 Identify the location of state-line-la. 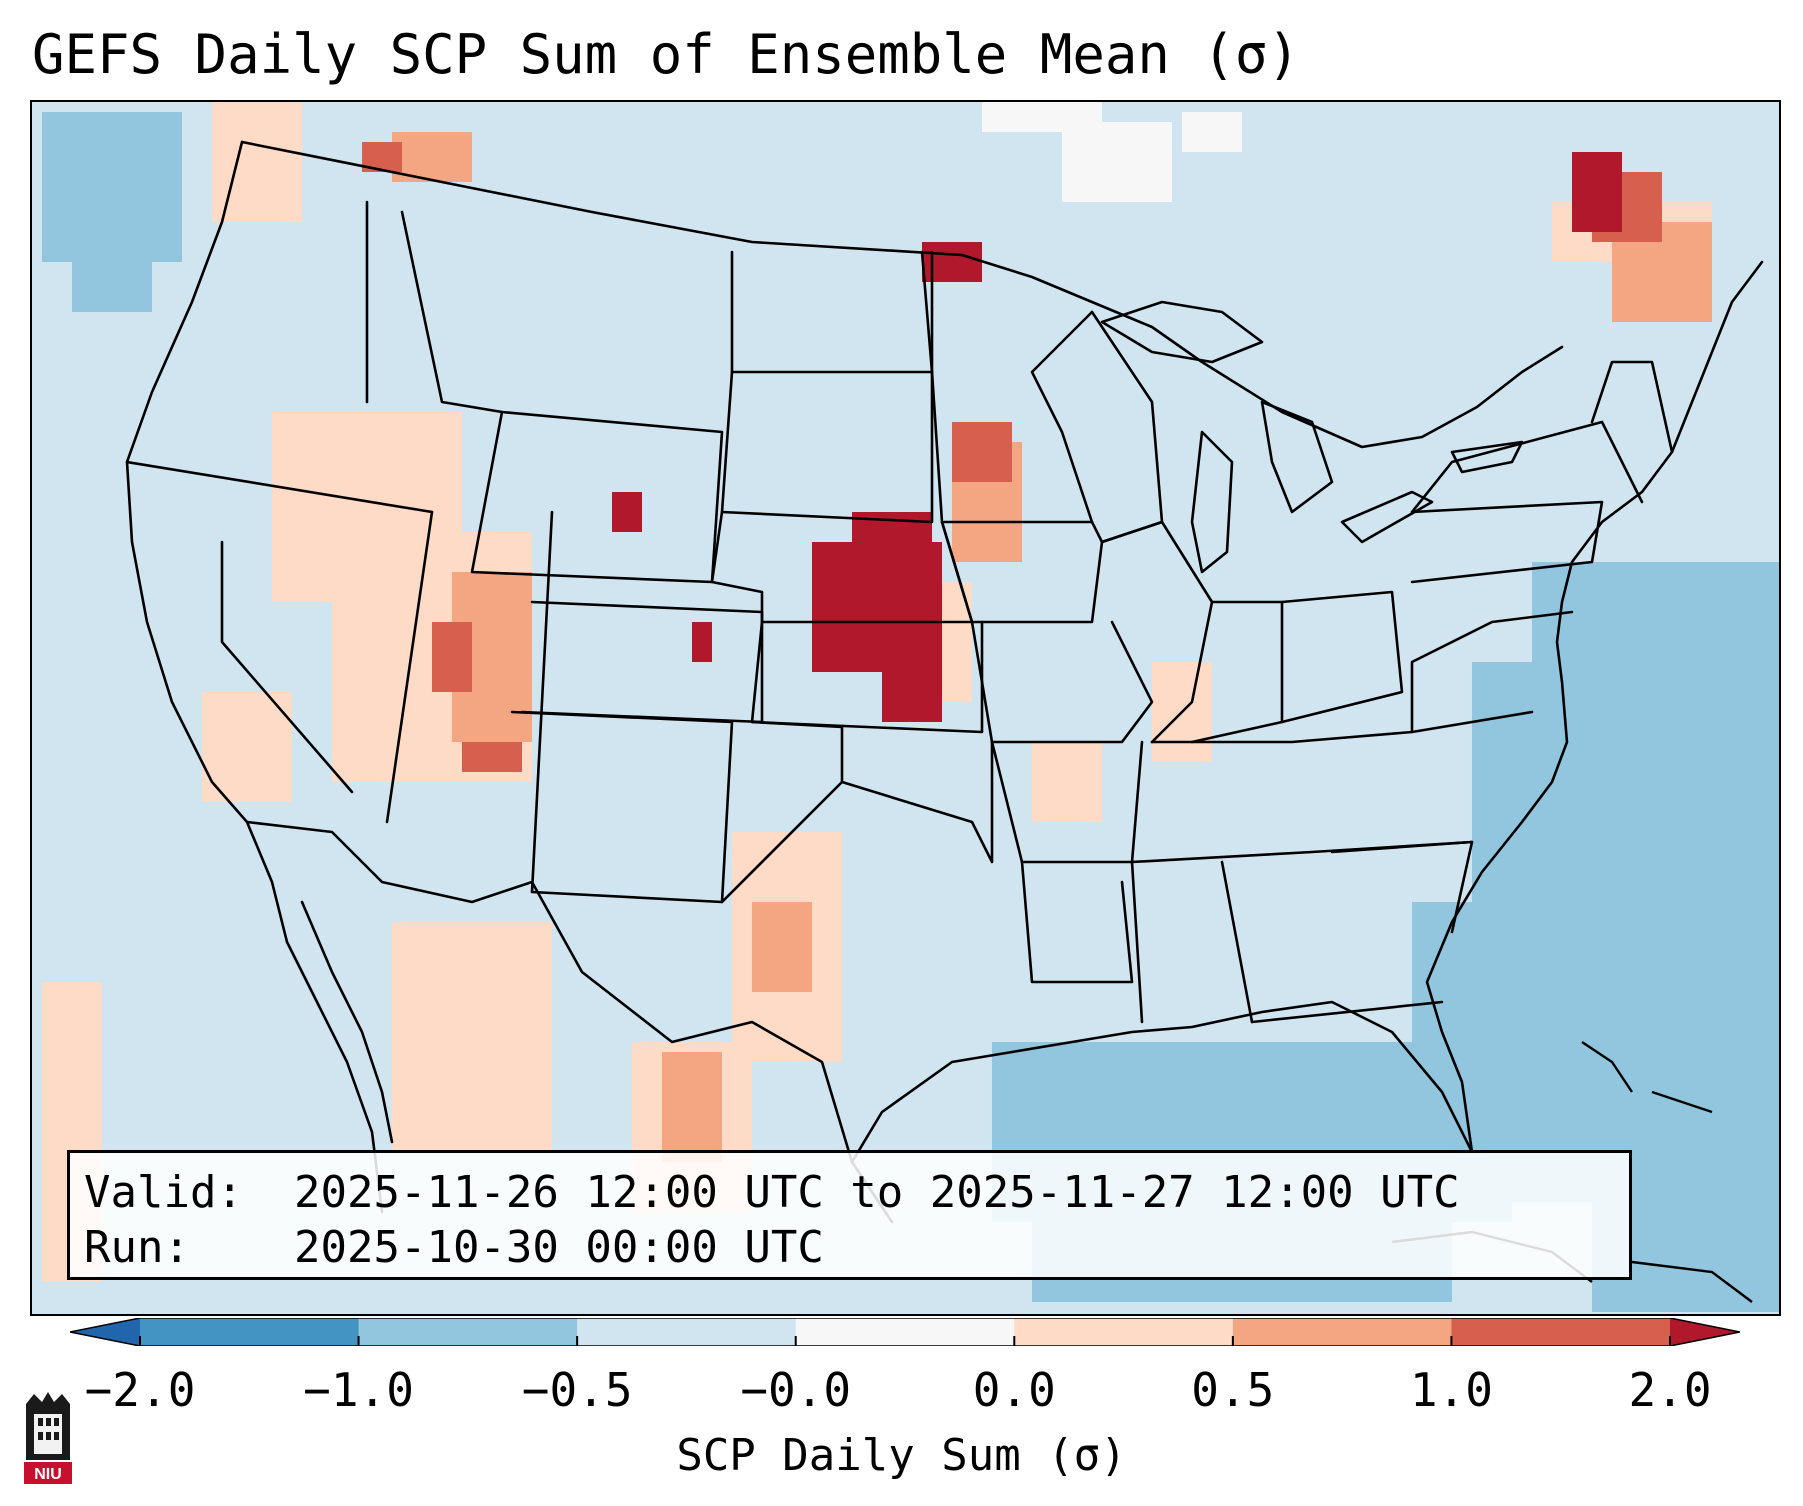
(1077, 922).